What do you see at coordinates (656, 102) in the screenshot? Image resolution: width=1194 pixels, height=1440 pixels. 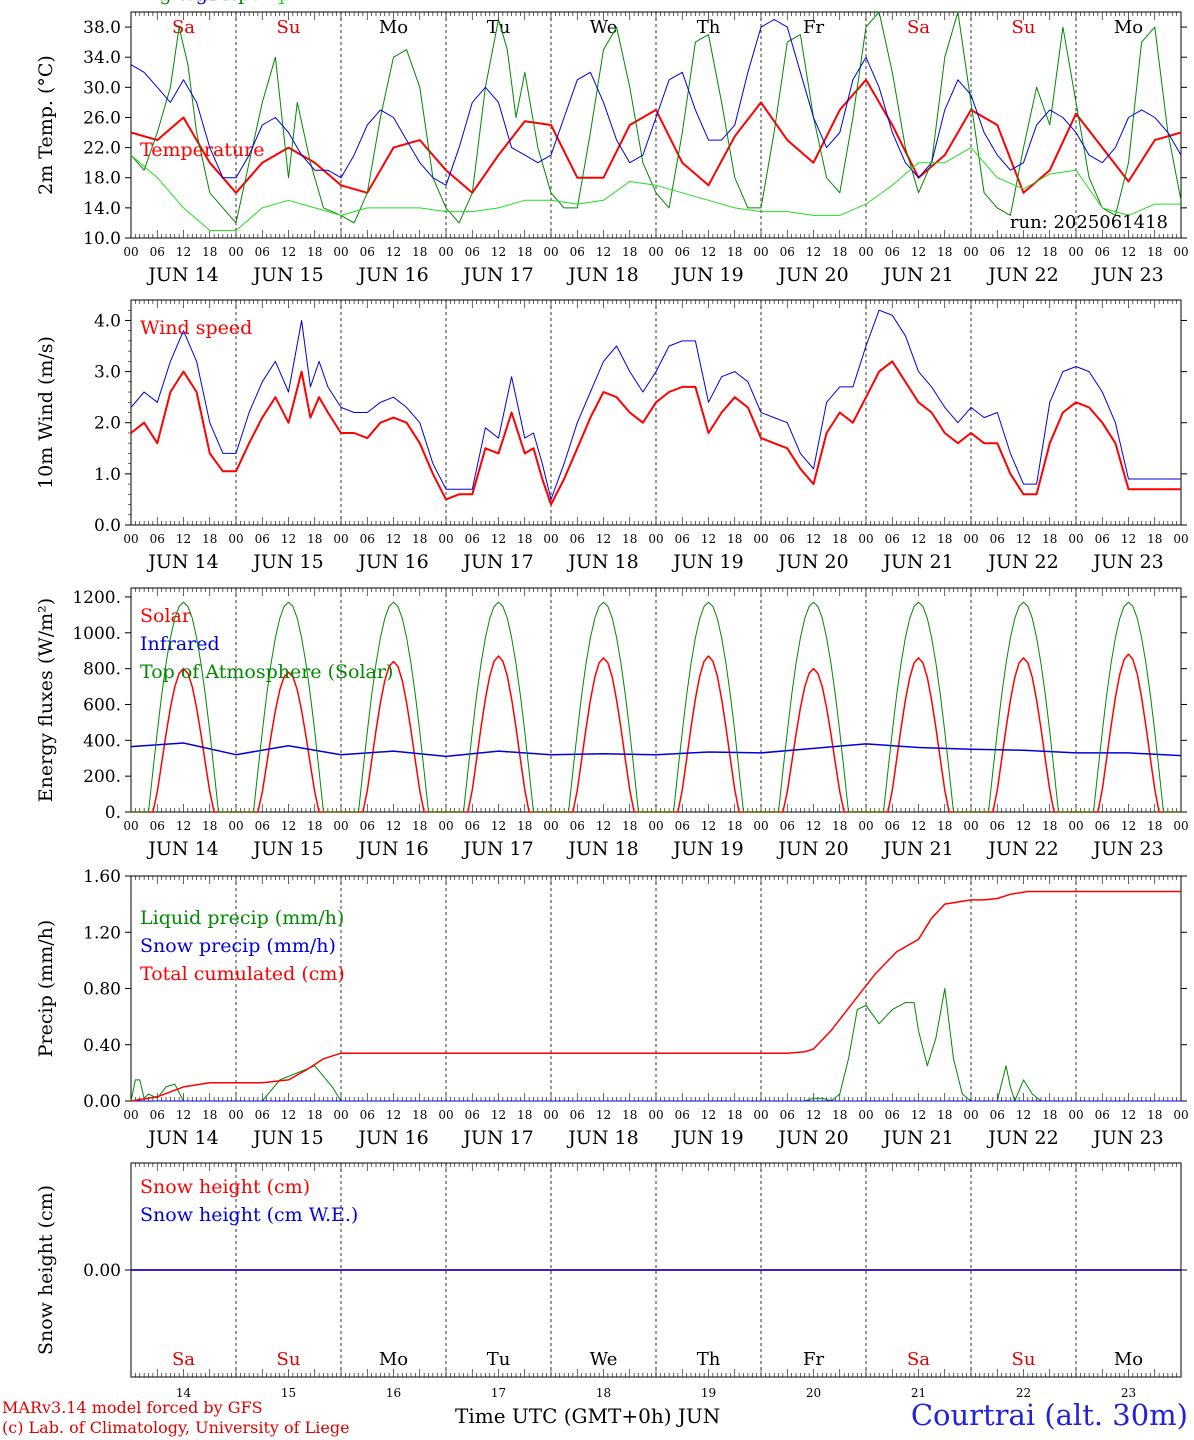 I see `series-line-humidex` at bounding box center [656, 102].